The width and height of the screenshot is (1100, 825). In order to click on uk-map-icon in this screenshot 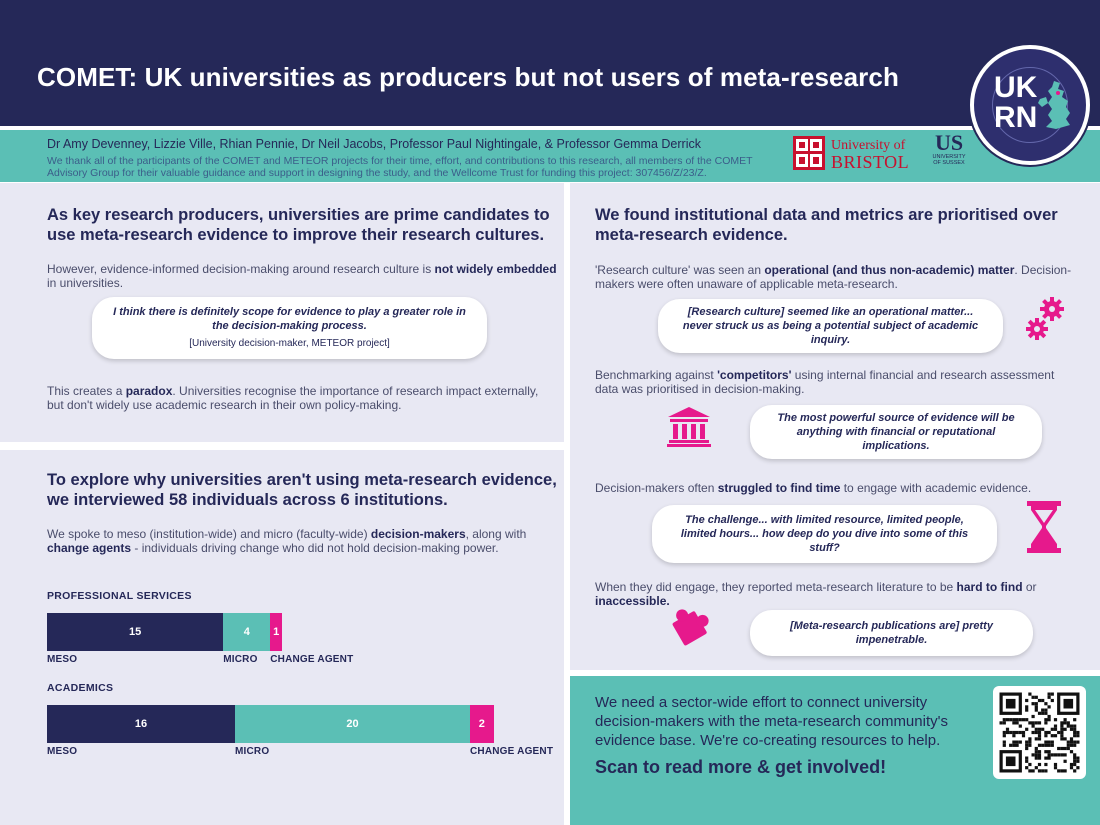, I will do `click(1054, 105)`.